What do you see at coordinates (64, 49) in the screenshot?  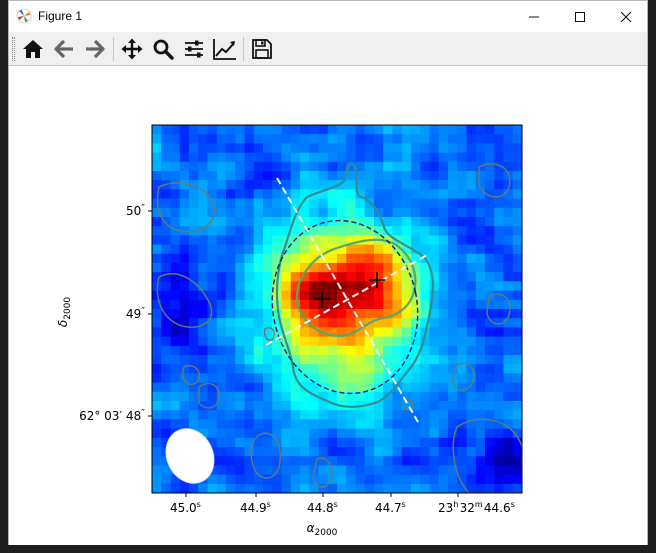 I see `back-button` at bounding box center [64, 49].